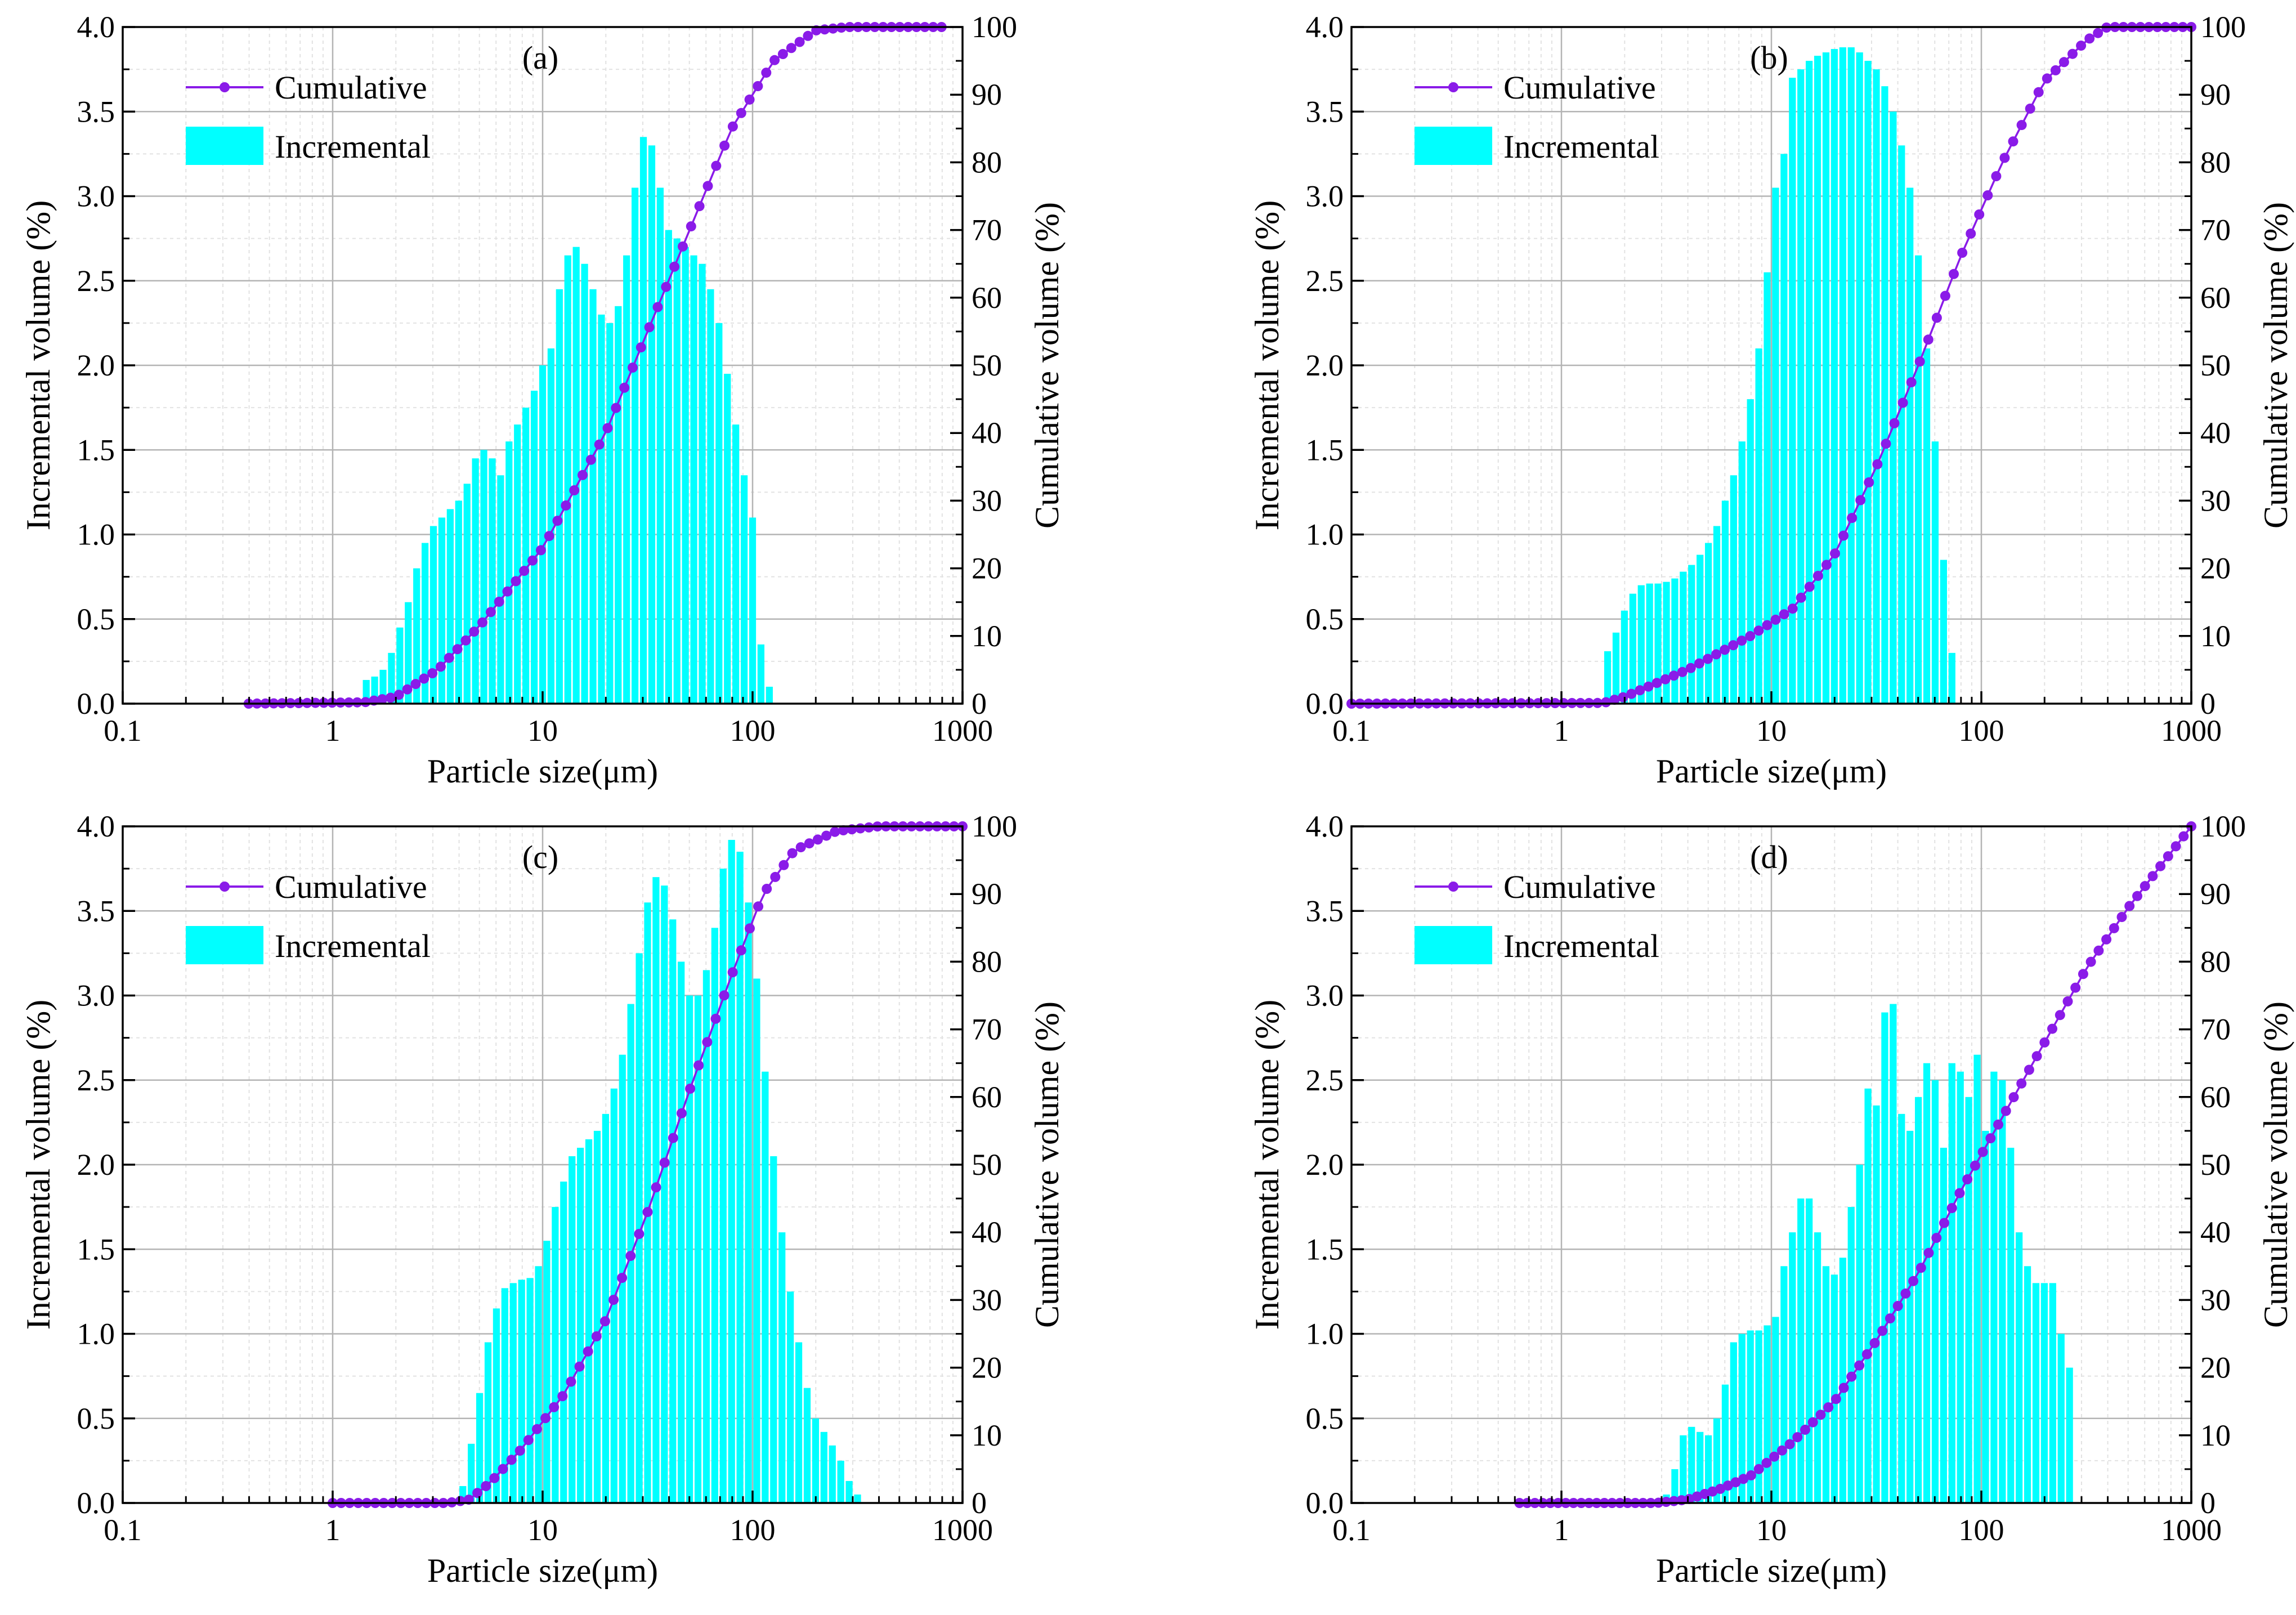 Image resolution: width=2296 pixels, height=1615 pixels. Describe the element at coordinates (1453, 87) in the screenshot. I see `legend-marker-swatch` at that location.